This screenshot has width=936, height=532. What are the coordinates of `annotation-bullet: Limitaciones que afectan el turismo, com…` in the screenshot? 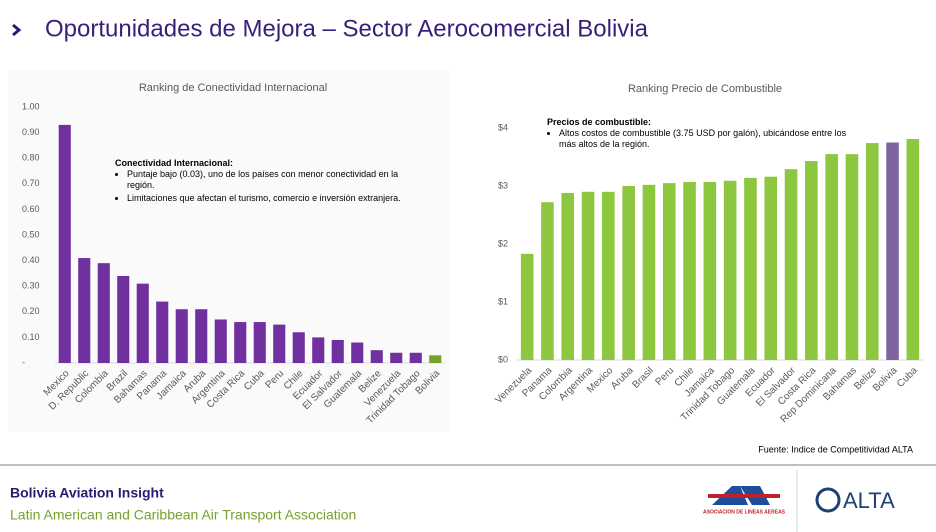 It's located at (266, 198).